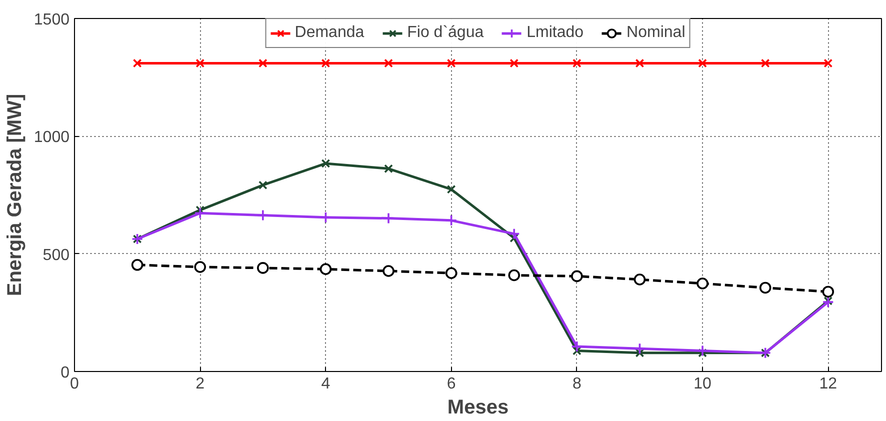 The width and height of the screenshot is (886, 421). I want to click on x-tick-label: 6, so click(451, 384).